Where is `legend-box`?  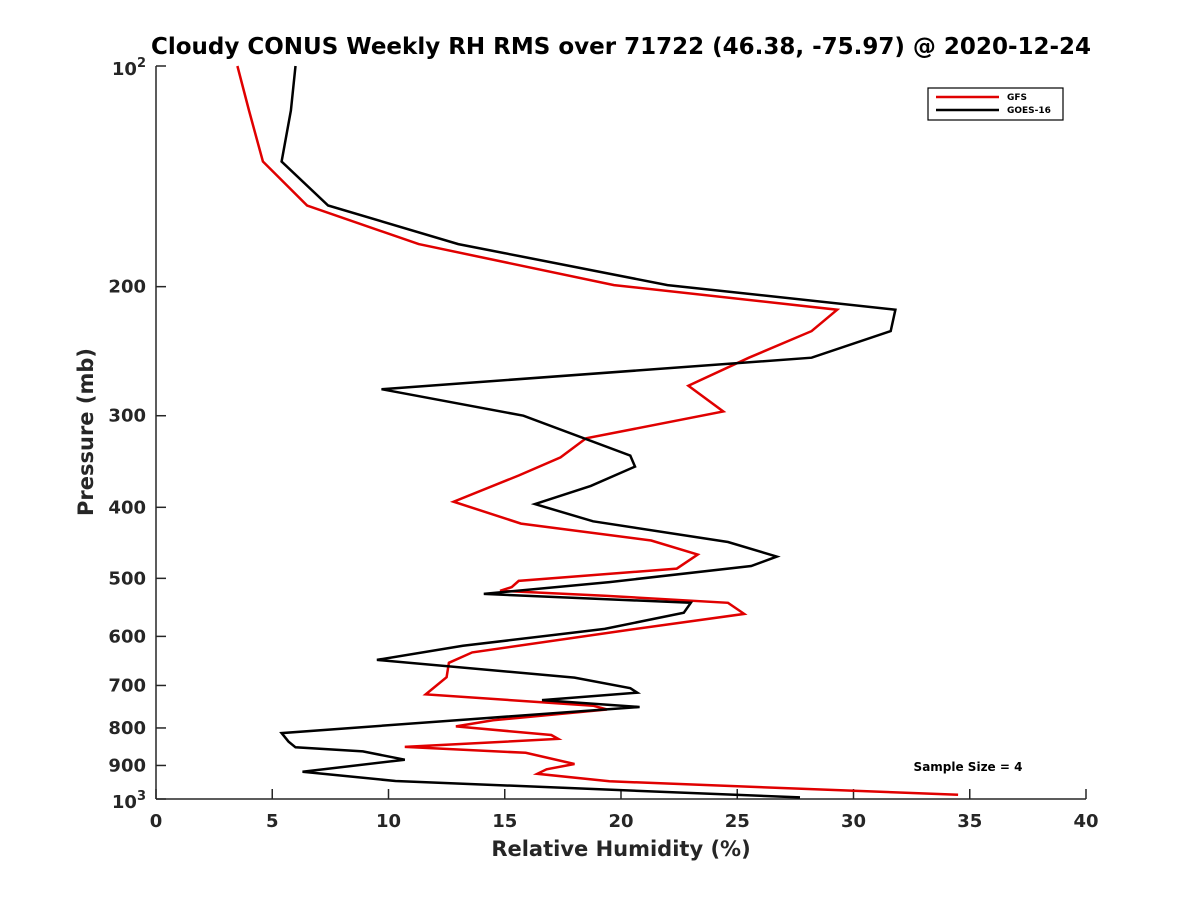 legend-box is located at coordinates (995, 104).